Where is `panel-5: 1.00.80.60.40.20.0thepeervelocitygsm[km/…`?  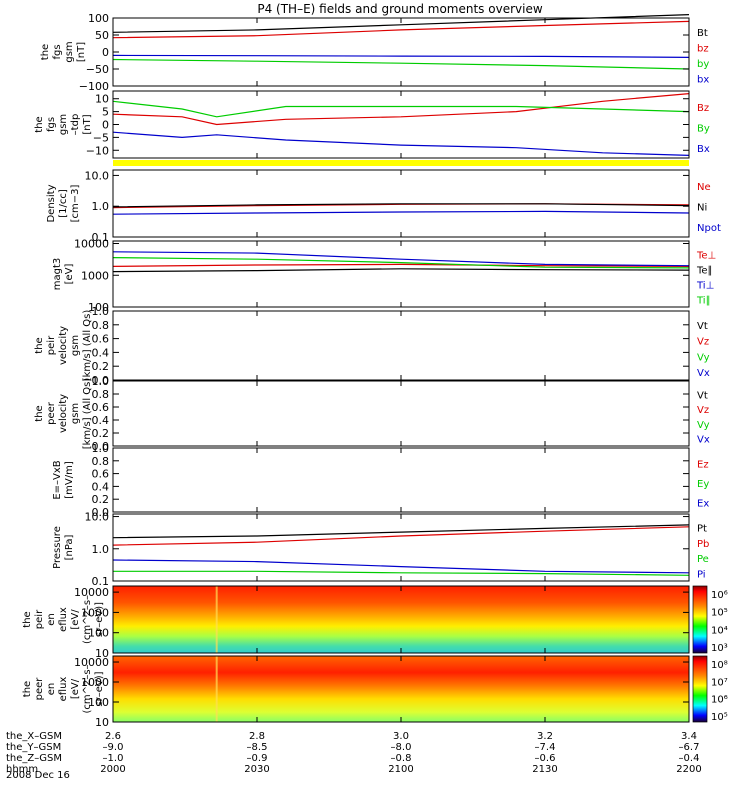 panel-5: 1.00.80.60.40.20.0thepeervelocitygsm[km/… is located at coordinates (372, 414).